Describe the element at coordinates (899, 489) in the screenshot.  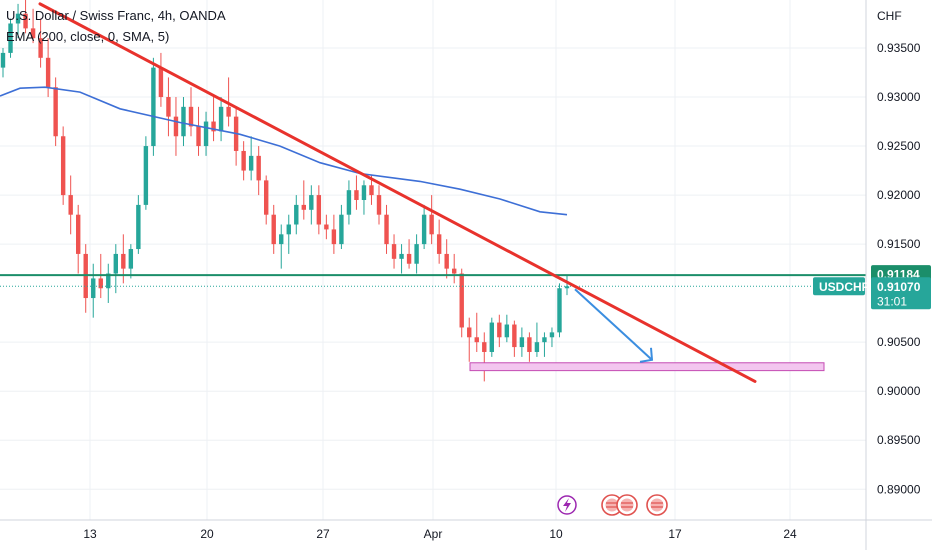
I see `y-tick-label: 0.89000` at that location.